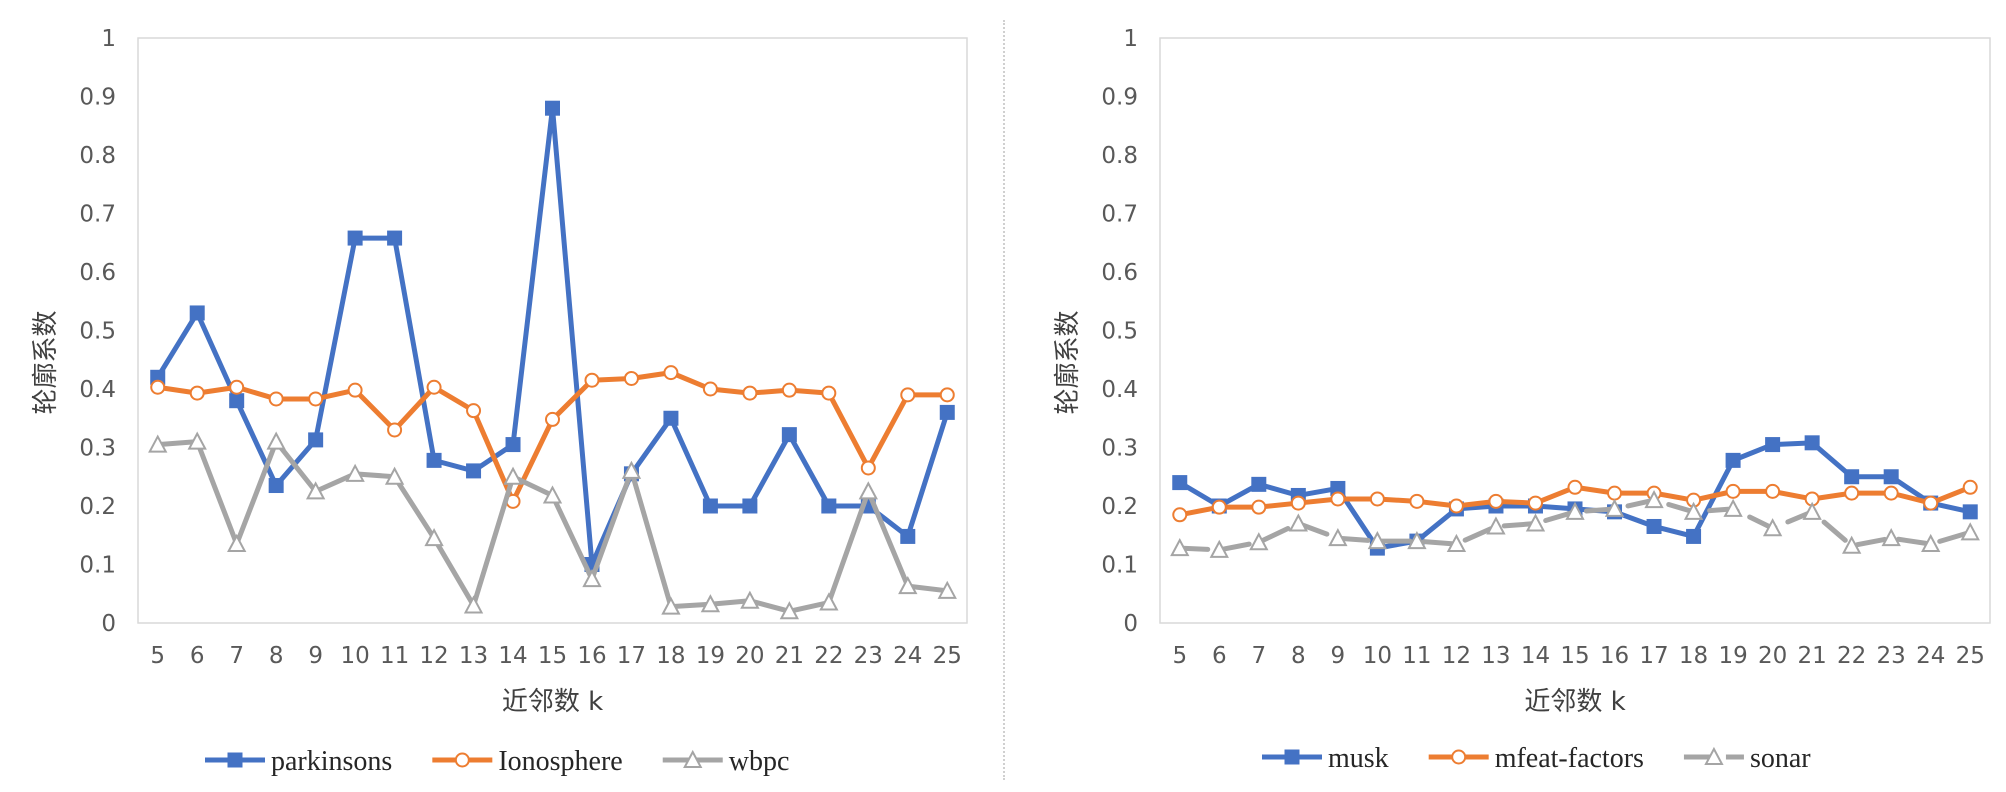 The width and height of the screenshot is (2006, 792). Describe the element at coordinates (97, 390) in the screenshot. I see `y-tick-label: 0.4` at that location.